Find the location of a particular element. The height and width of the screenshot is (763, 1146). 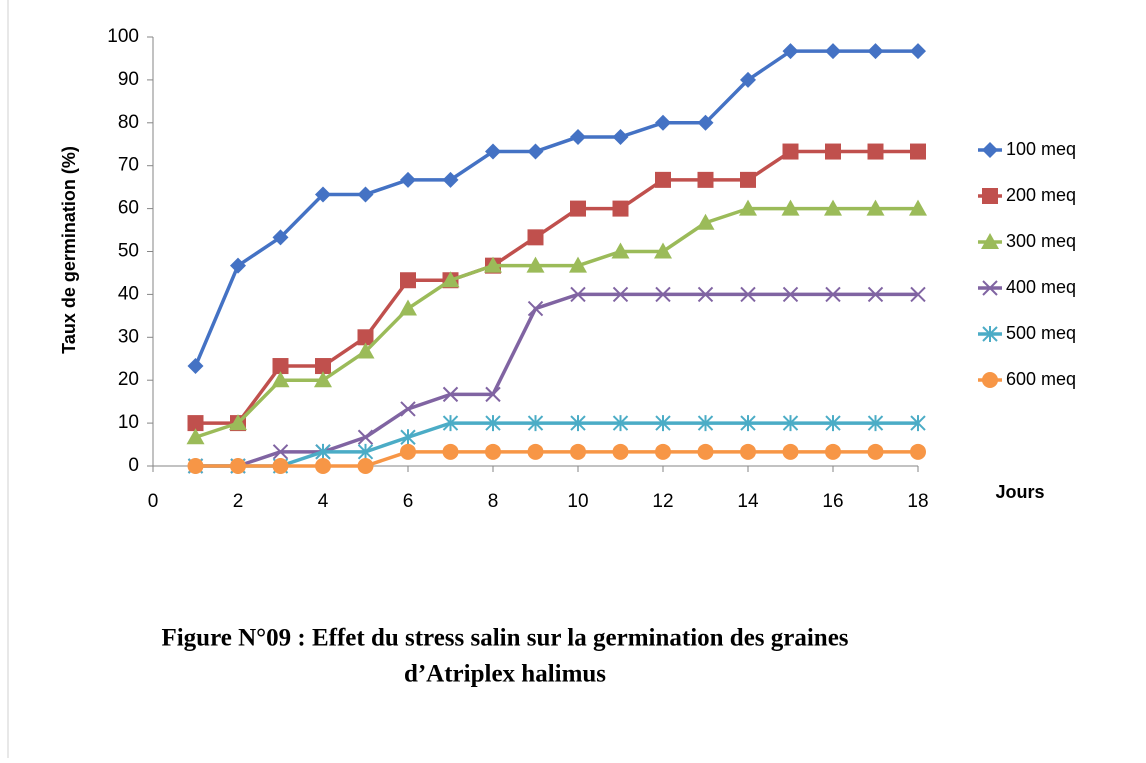

y-tick-label: 40 is located at coordinates (128, 293).